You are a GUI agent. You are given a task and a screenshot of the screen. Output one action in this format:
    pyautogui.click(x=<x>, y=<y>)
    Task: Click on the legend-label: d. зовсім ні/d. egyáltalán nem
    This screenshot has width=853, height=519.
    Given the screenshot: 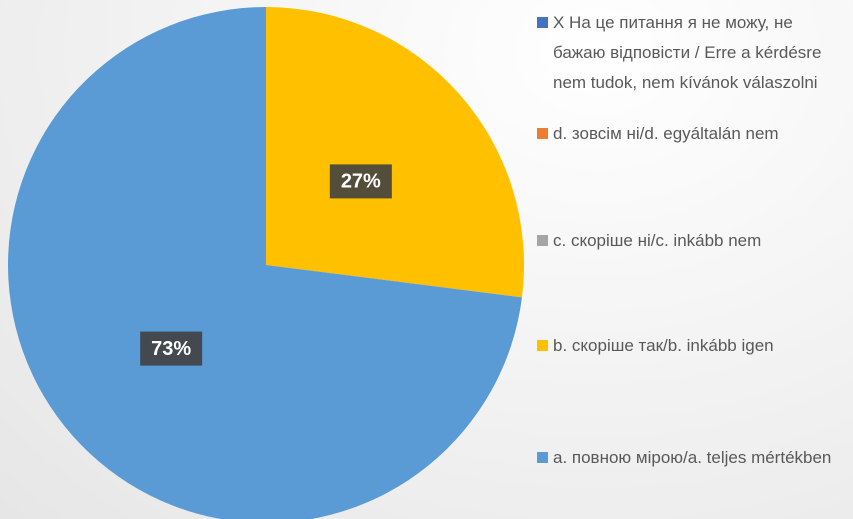 What is the action you would take?
    pyautogui.click(x=666, y=133)
    